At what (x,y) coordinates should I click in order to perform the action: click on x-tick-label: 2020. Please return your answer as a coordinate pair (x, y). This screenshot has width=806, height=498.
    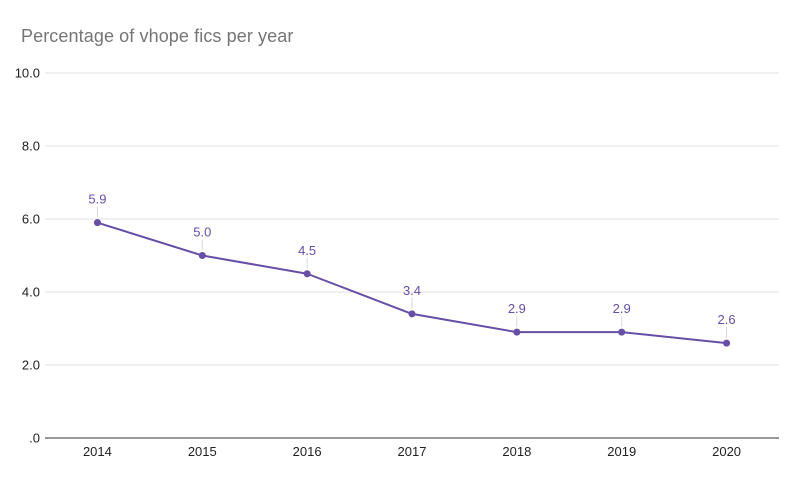
    Looking at the image, I should click on (726, 451).